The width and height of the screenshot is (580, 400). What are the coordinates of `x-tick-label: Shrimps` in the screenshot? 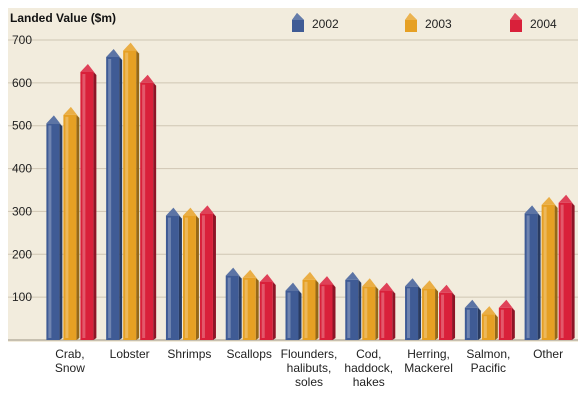 It's located at (189, 354).